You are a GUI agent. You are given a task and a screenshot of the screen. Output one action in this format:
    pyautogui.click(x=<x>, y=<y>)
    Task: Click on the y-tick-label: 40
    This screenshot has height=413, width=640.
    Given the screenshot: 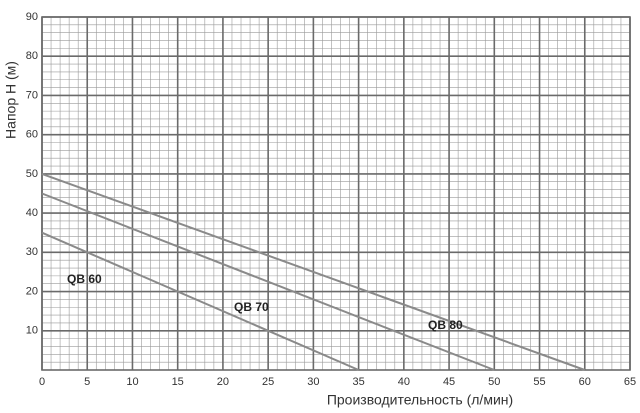 What is the action you would take?
    pyautogui.click(x=32, y=213)
    